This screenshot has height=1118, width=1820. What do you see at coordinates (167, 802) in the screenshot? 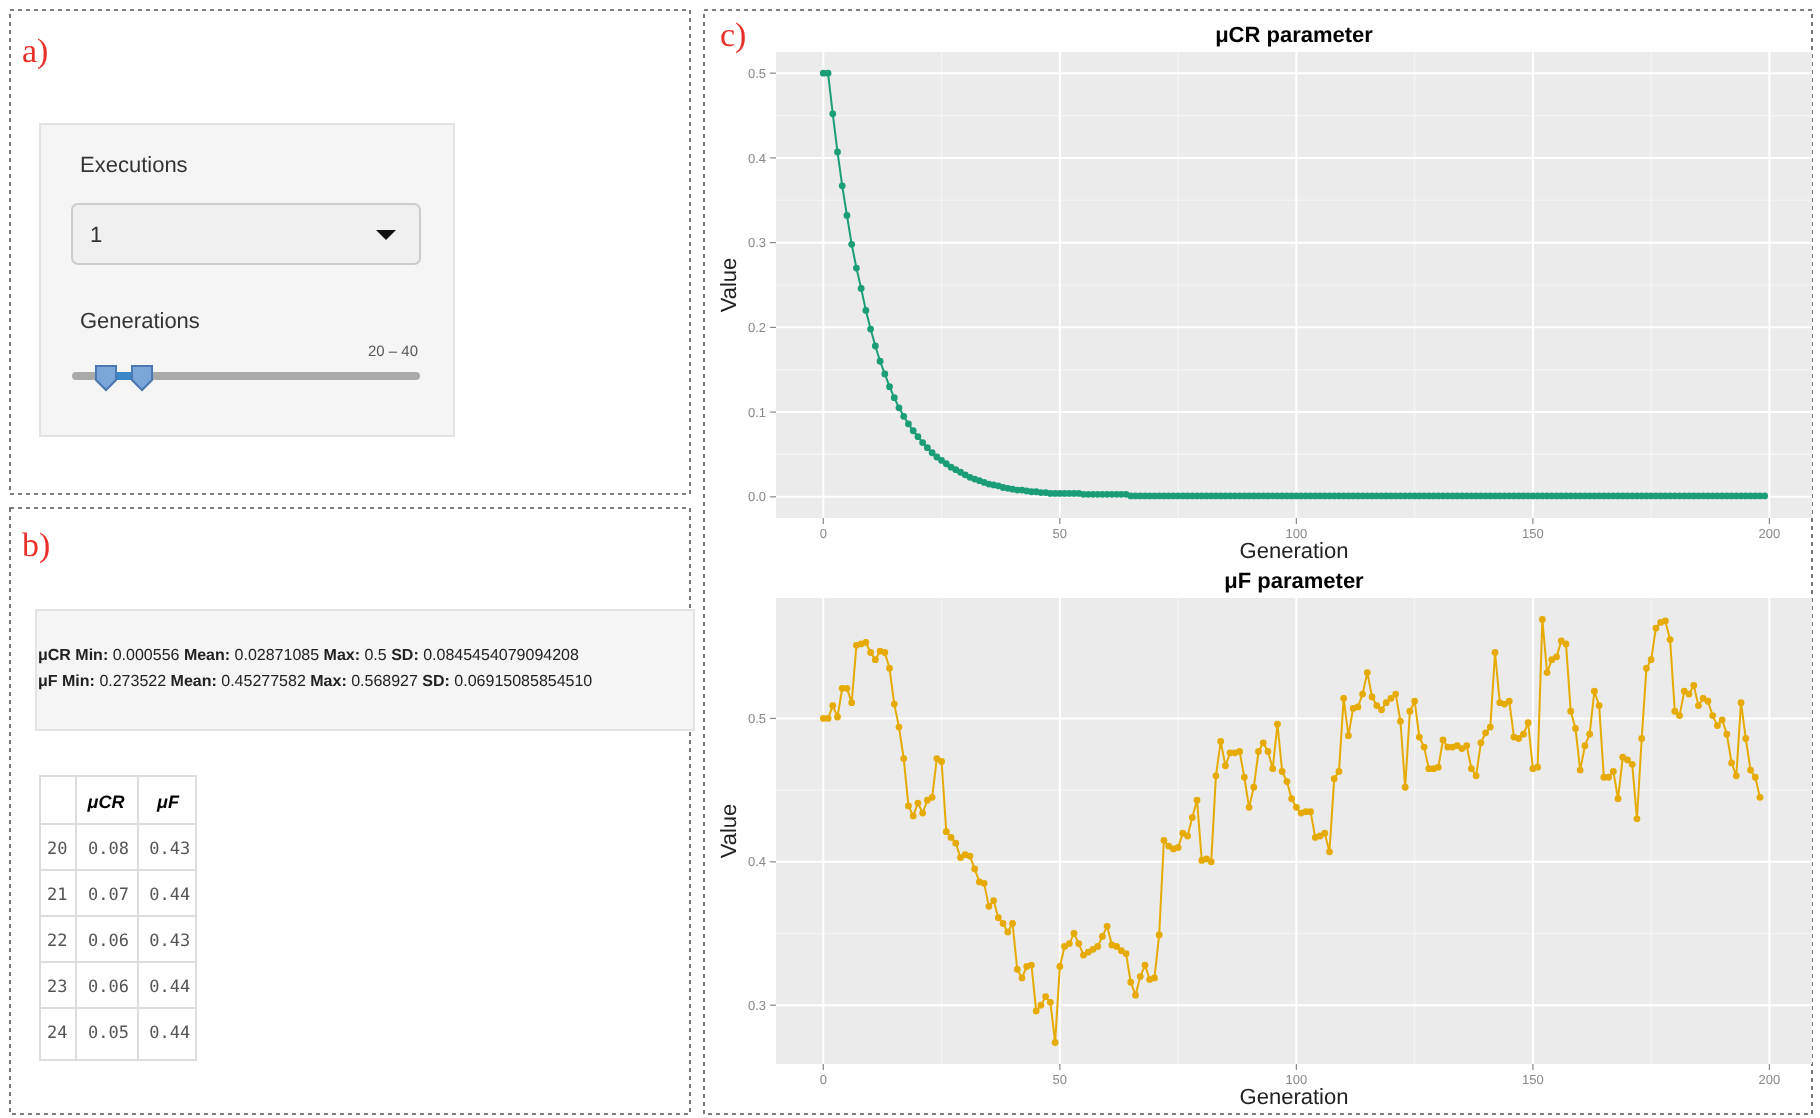
I see `text: μF` at bounding box center [167, 802].